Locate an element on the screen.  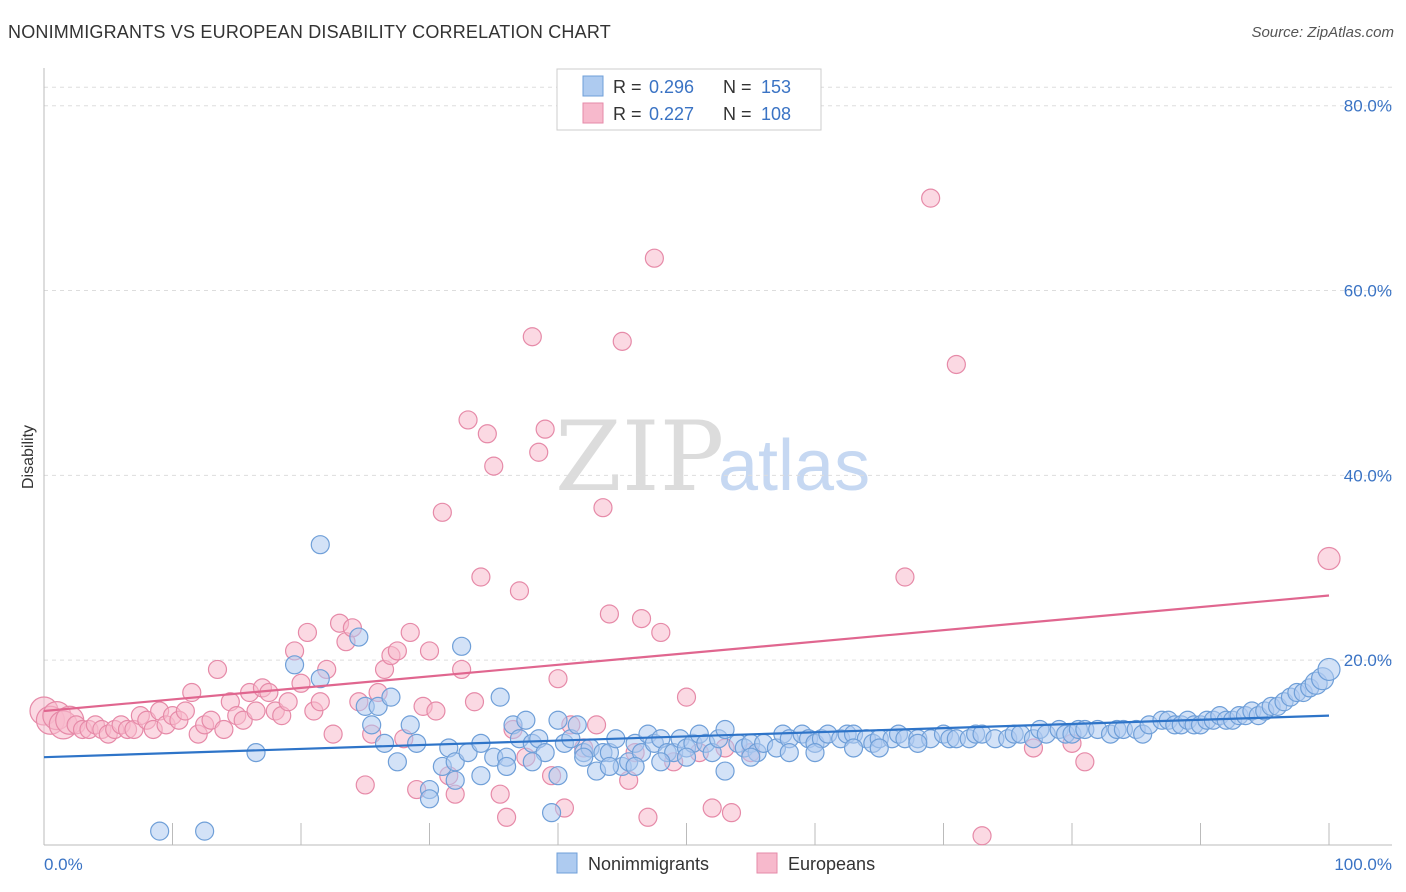
x-ticks is located at coordinates (686, 834).